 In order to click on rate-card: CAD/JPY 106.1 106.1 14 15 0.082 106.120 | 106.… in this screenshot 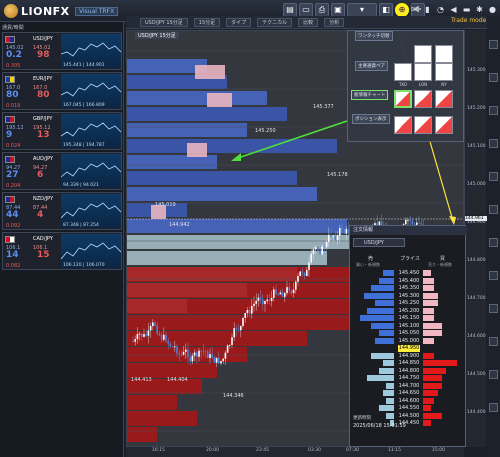, I will do `click(62, 251)`.